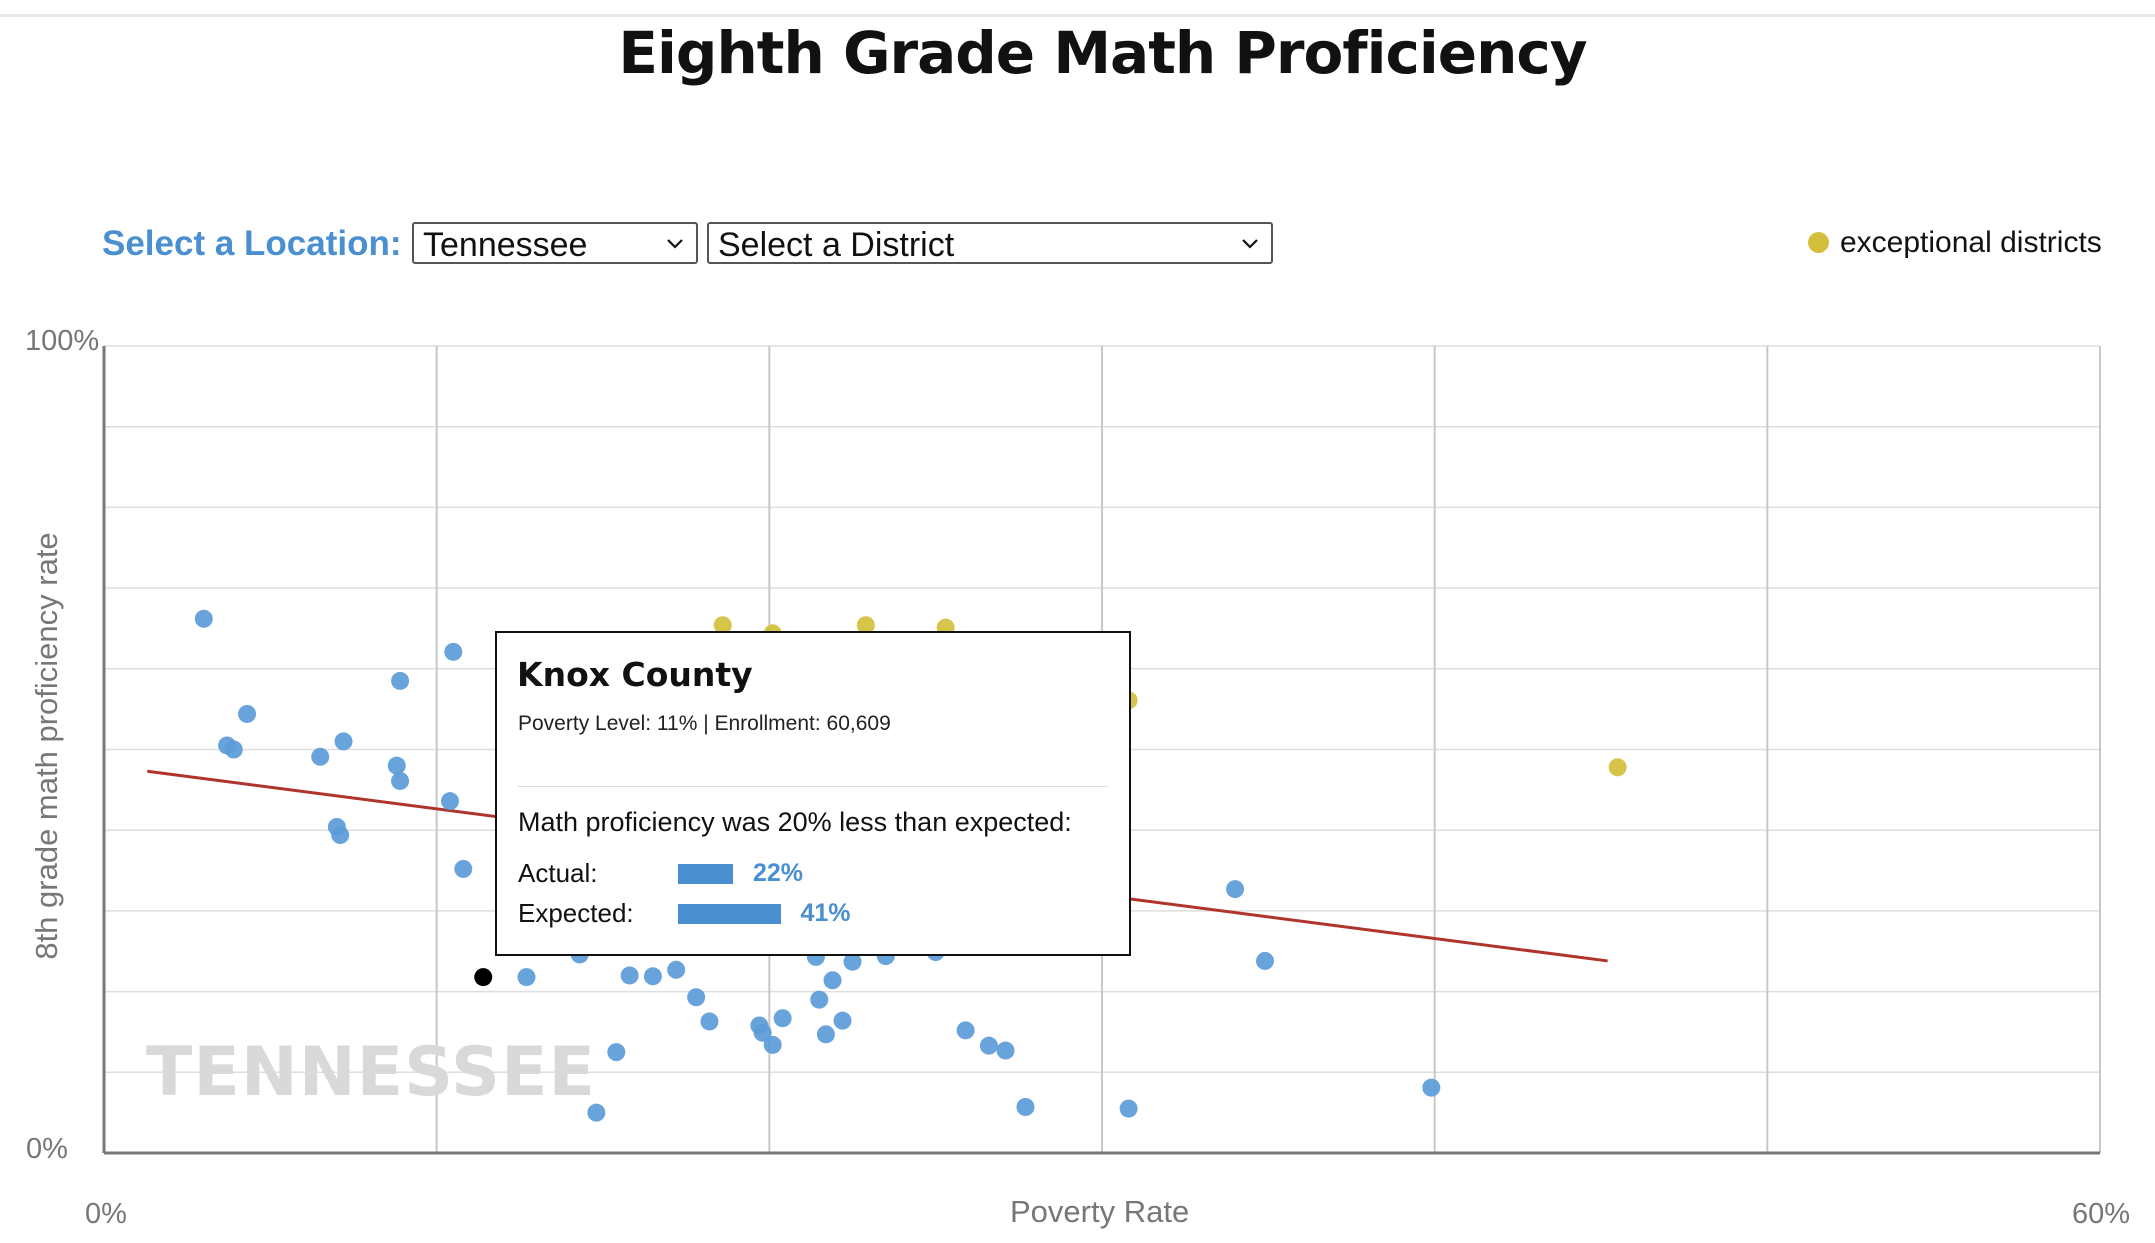 This screenshot has width=2155, height=1243. I want to click on page-title: Eighth Grade Math Proficiency, so click(1102, 53).